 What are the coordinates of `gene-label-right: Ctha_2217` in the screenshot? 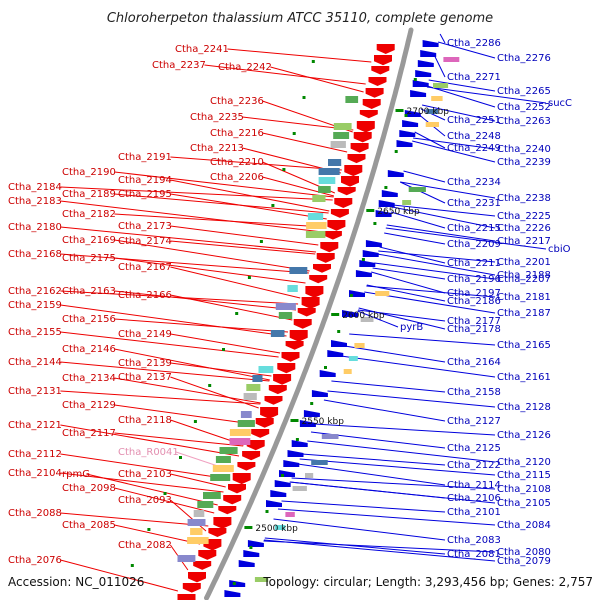 It's located at (524, 241).